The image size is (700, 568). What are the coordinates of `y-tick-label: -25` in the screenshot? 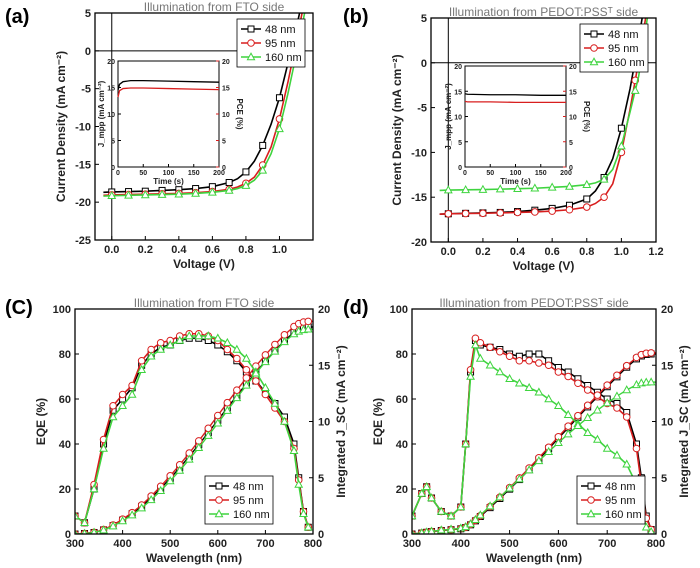 It's located at (83, 241).